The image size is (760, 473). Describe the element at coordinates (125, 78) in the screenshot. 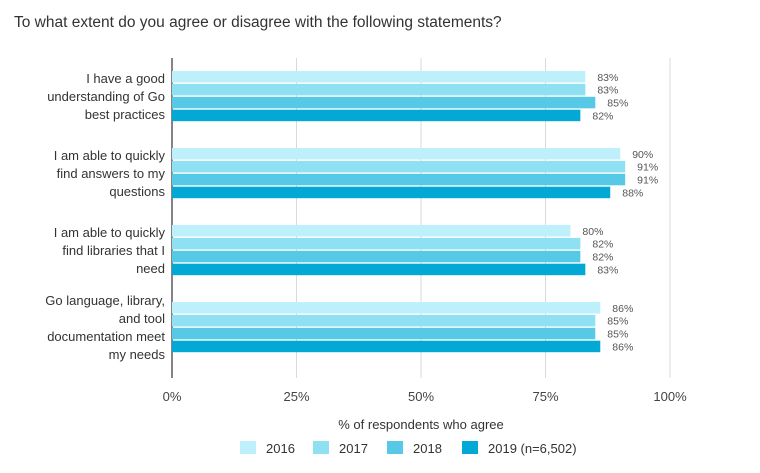

I see `category-label-line: I have a good` at that location.